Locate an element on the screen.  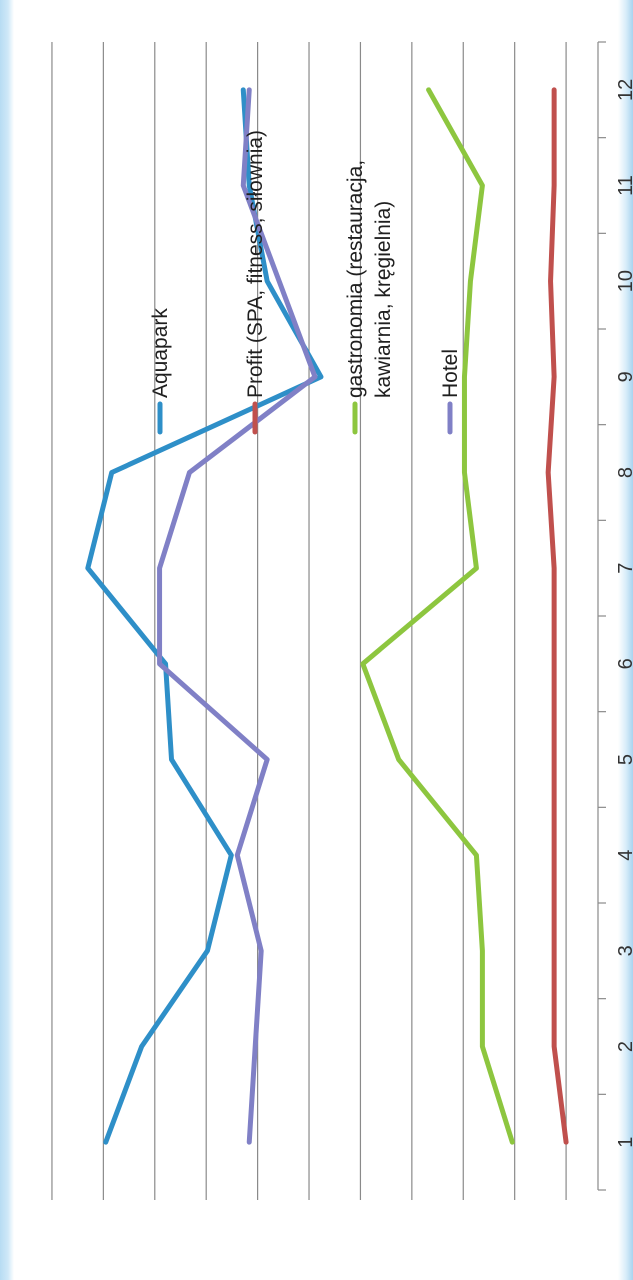
x-tick-labels: 123456789101112 is located at coordinates (624, 613).